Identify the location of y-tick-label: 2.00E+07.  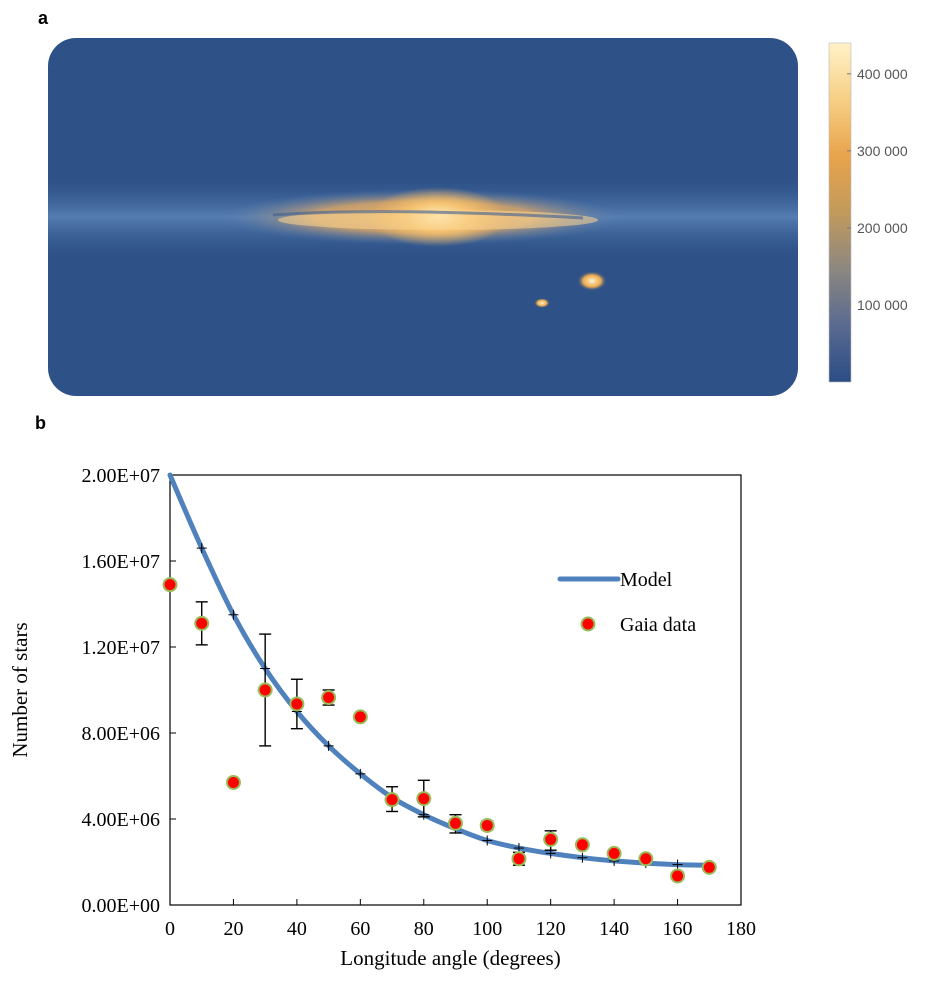
(121, 476).